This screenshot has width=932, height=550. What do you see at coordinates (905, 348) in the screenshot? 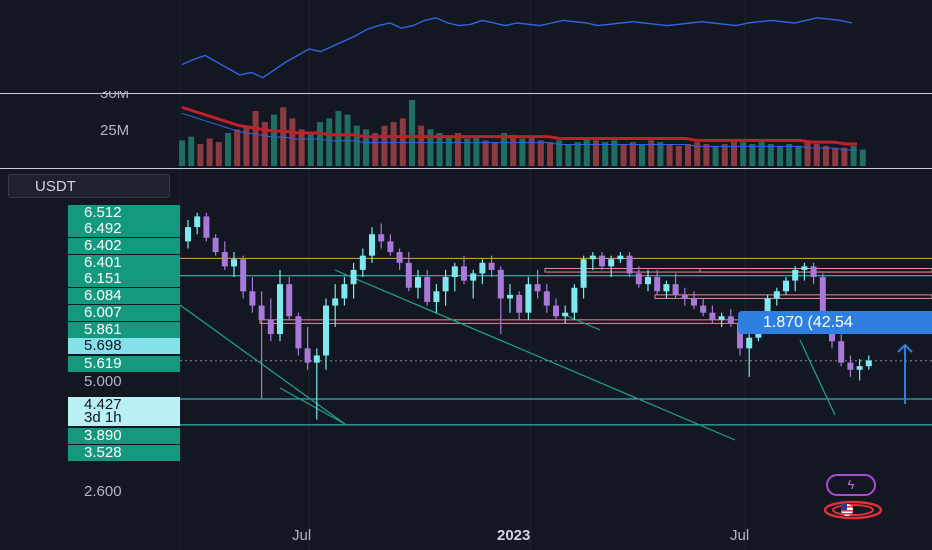
I see `measure-arrow-head` at bounding box center [905, 348].